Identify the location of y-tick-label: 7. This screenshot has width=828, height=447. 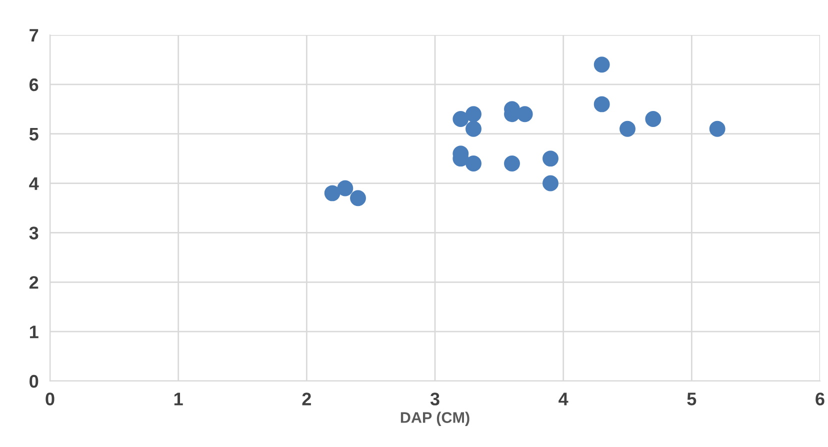
(34, 35).